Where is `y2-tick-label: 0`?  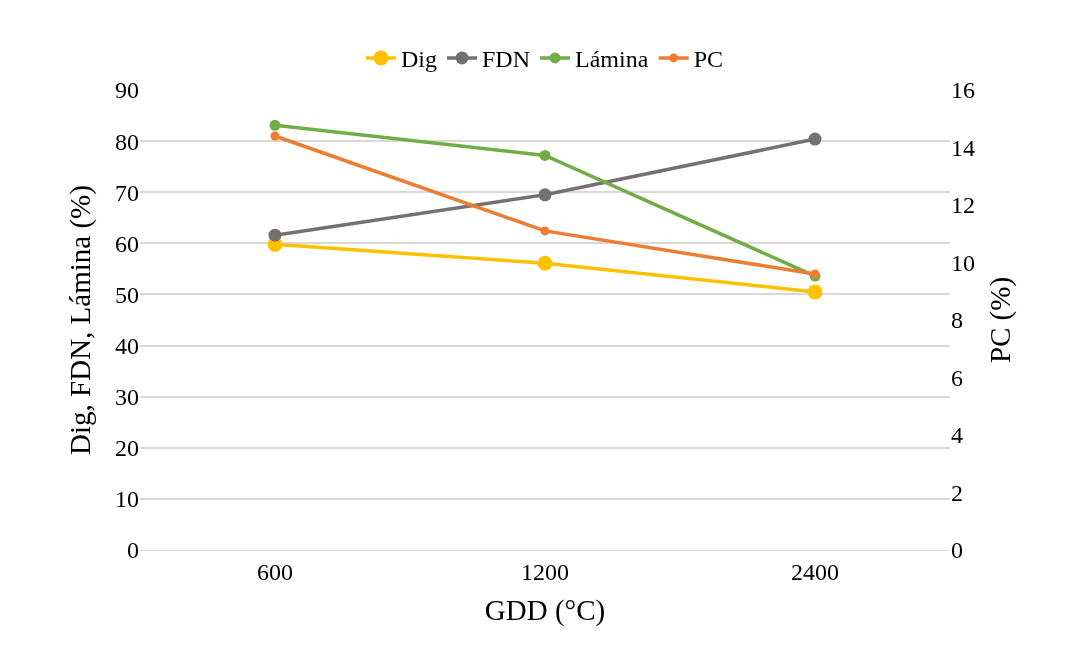
y2-tick-label: 0 is located at coordinates (957, 550).